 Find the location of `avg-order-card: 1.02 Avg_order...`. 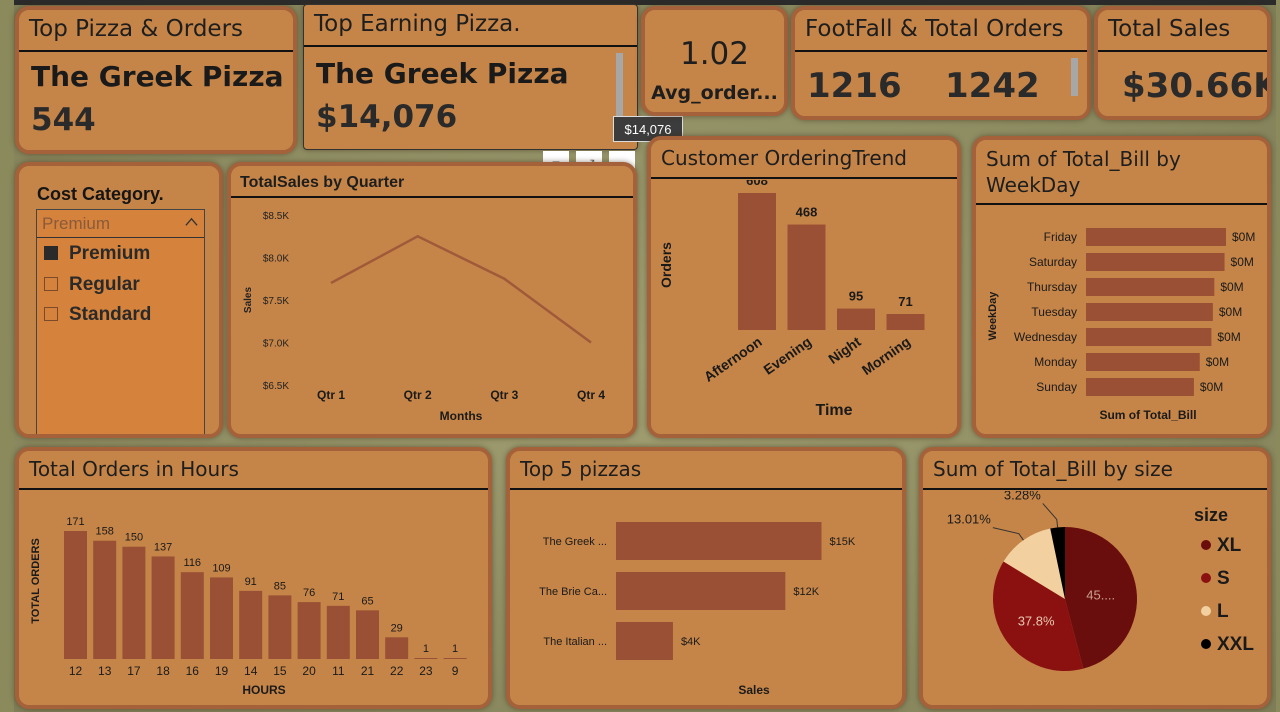

avg-order-card: 1.02 Avg_order... is located at coordinates (714, 61).